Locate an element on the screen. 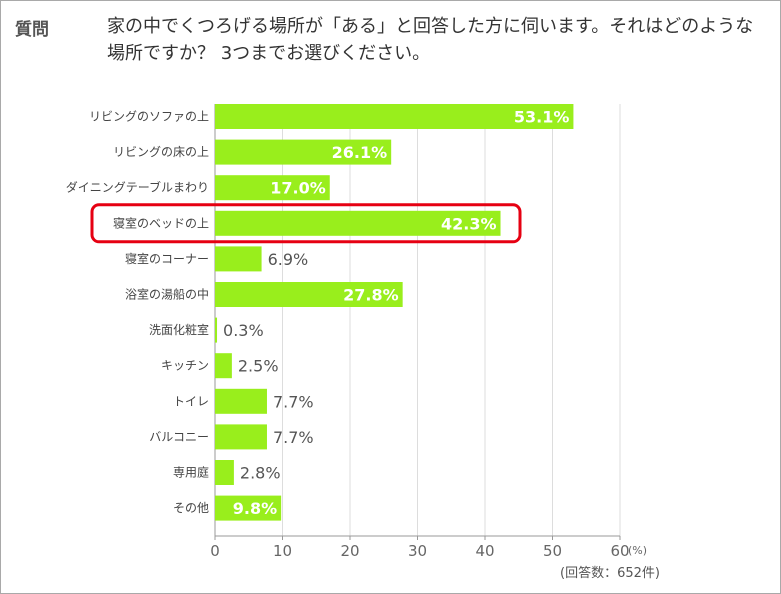 The image size is (781, 594). category-label: トイレ is located at coordinates (191, 401).